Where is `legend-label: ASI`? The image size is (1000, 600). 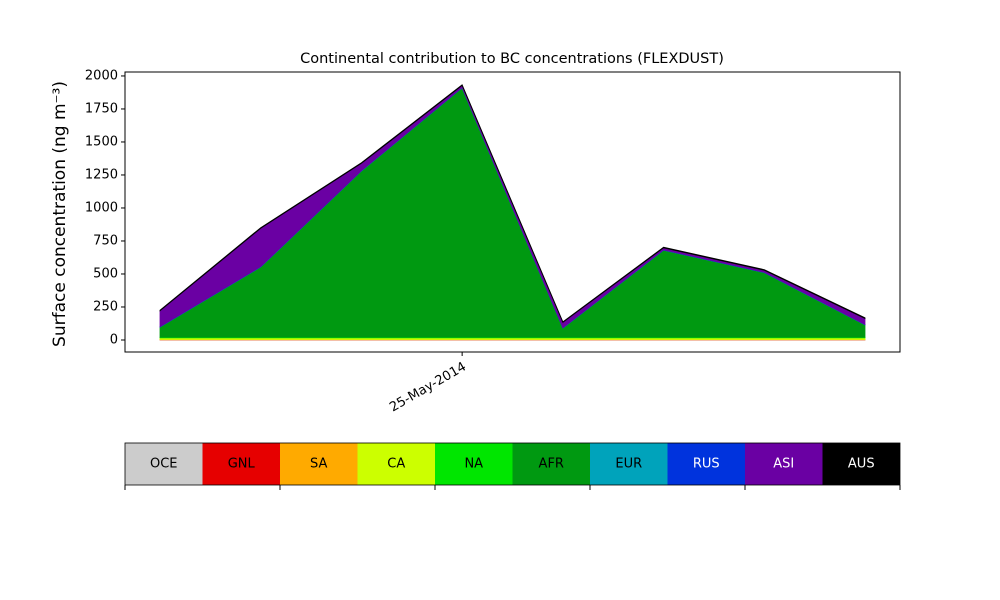
legend-label: ASI is located at coordinates (783, 464).